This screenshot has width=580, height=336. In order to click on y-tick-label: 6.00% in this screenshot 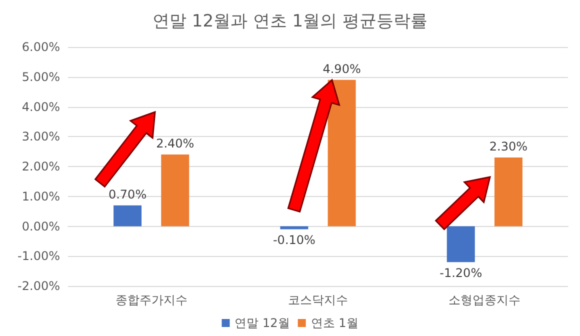, I will do `click(41, 47)`.